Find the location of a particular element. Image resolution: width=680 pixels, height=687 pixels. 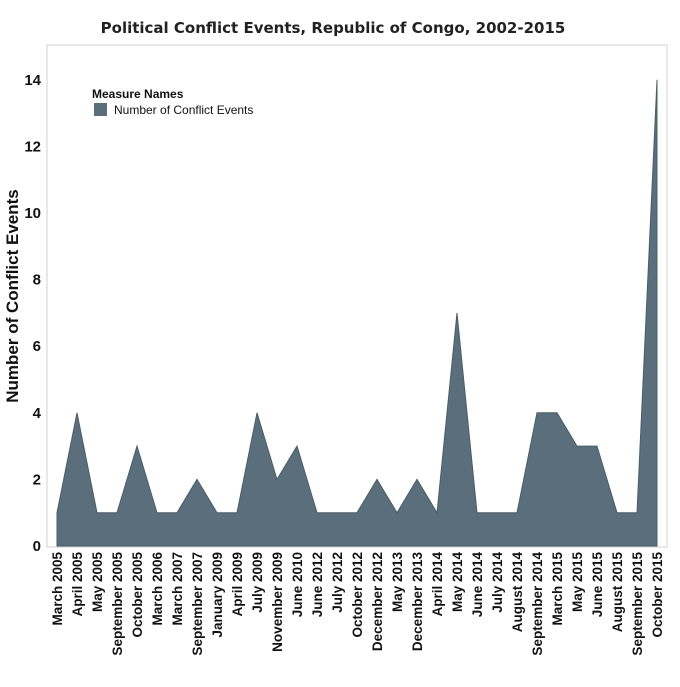

legend-swatch is located at coordinates (100, 109).